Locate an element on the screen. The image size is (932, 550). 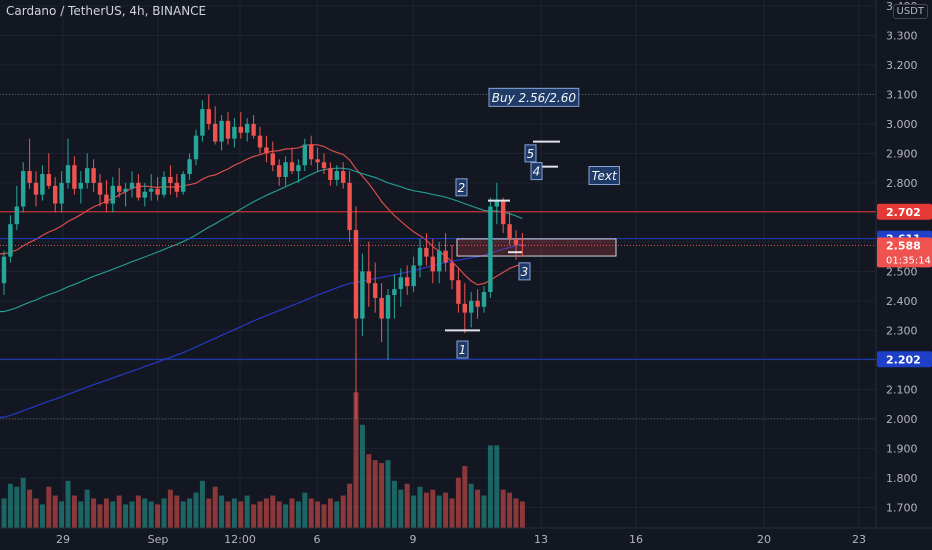
price-tag: 2.702 is located at coordinates (904, 211).